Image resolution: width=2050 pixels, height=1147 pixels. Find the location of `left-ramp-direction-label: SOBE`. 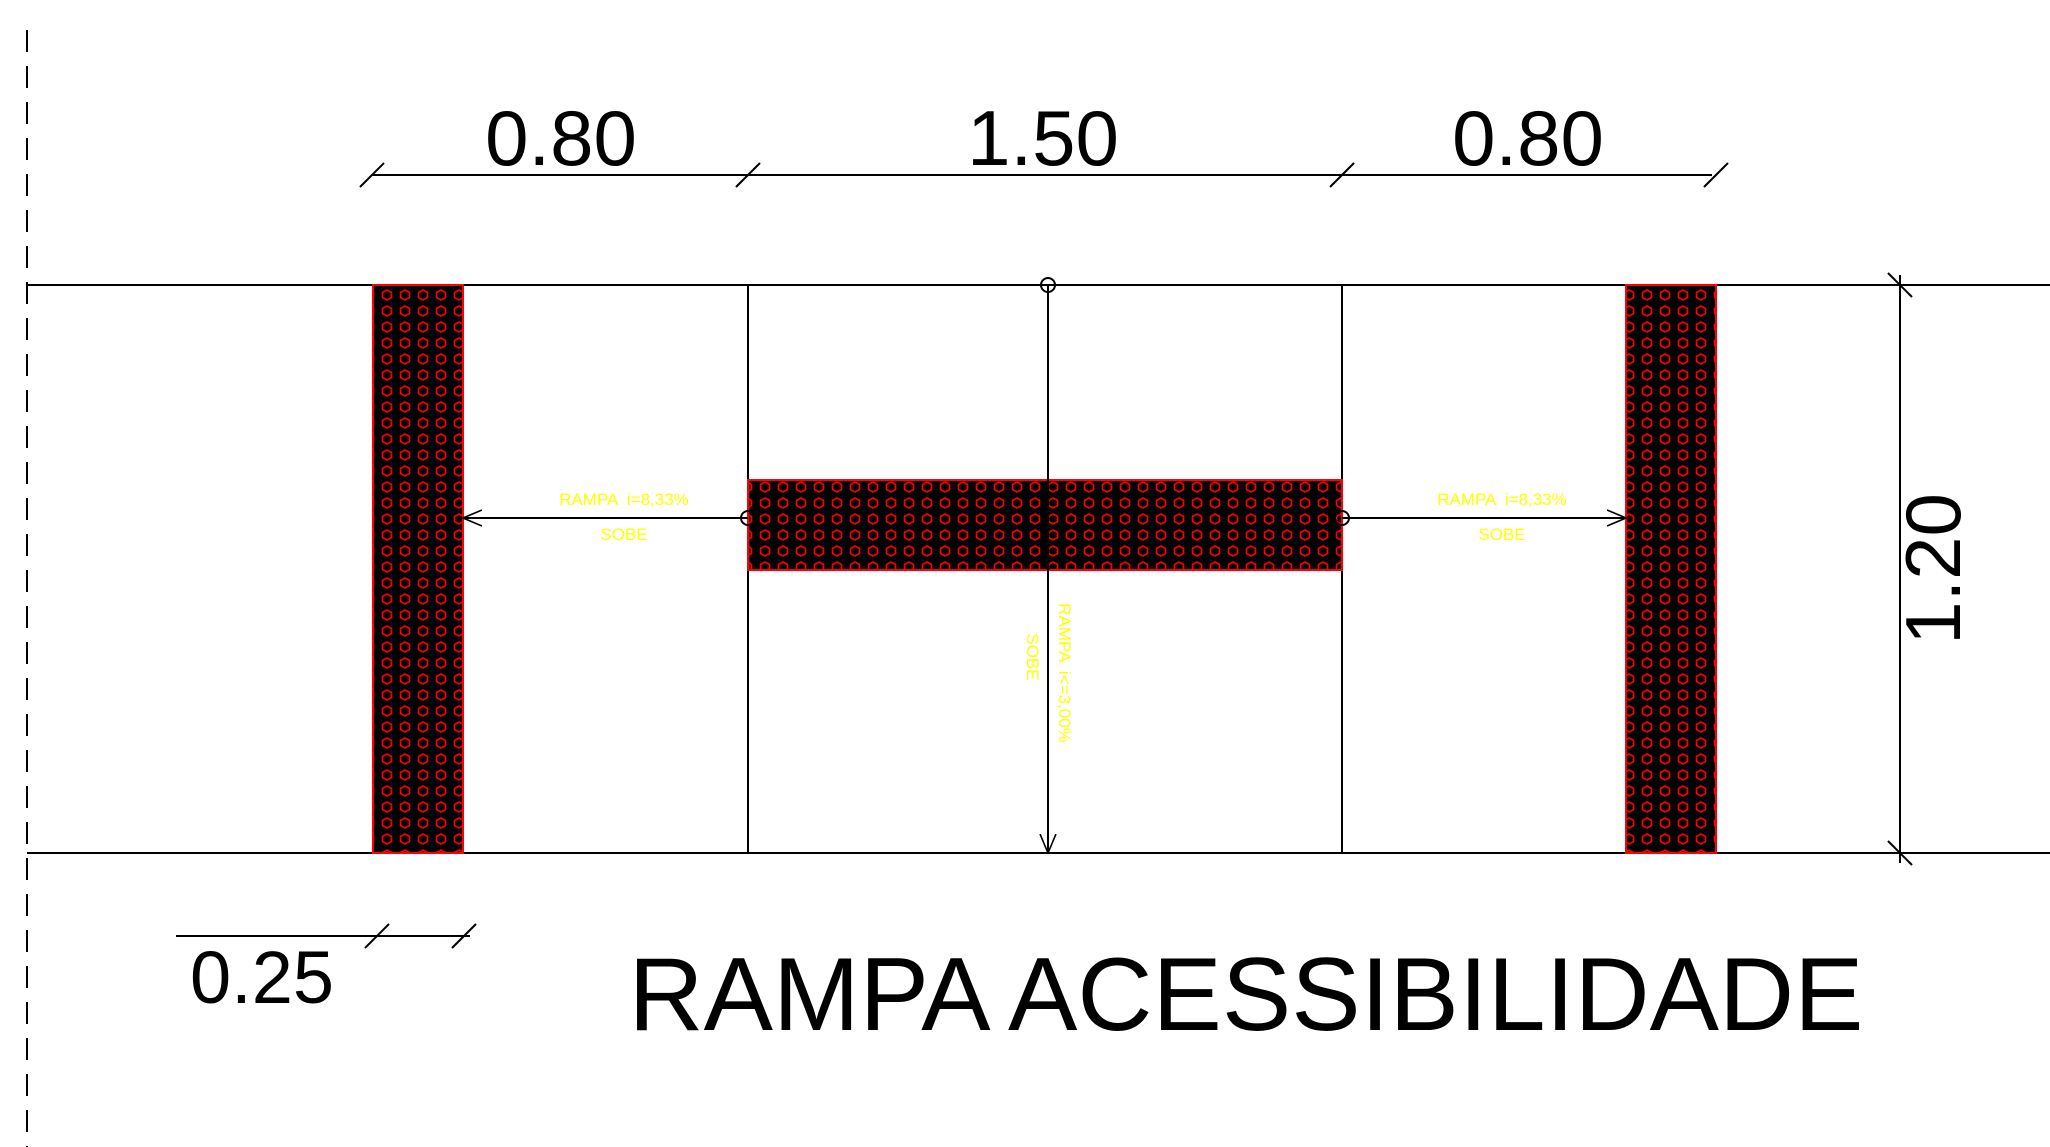

left-ramp-direction-label: SOBE is located at coordinates (623, 534).